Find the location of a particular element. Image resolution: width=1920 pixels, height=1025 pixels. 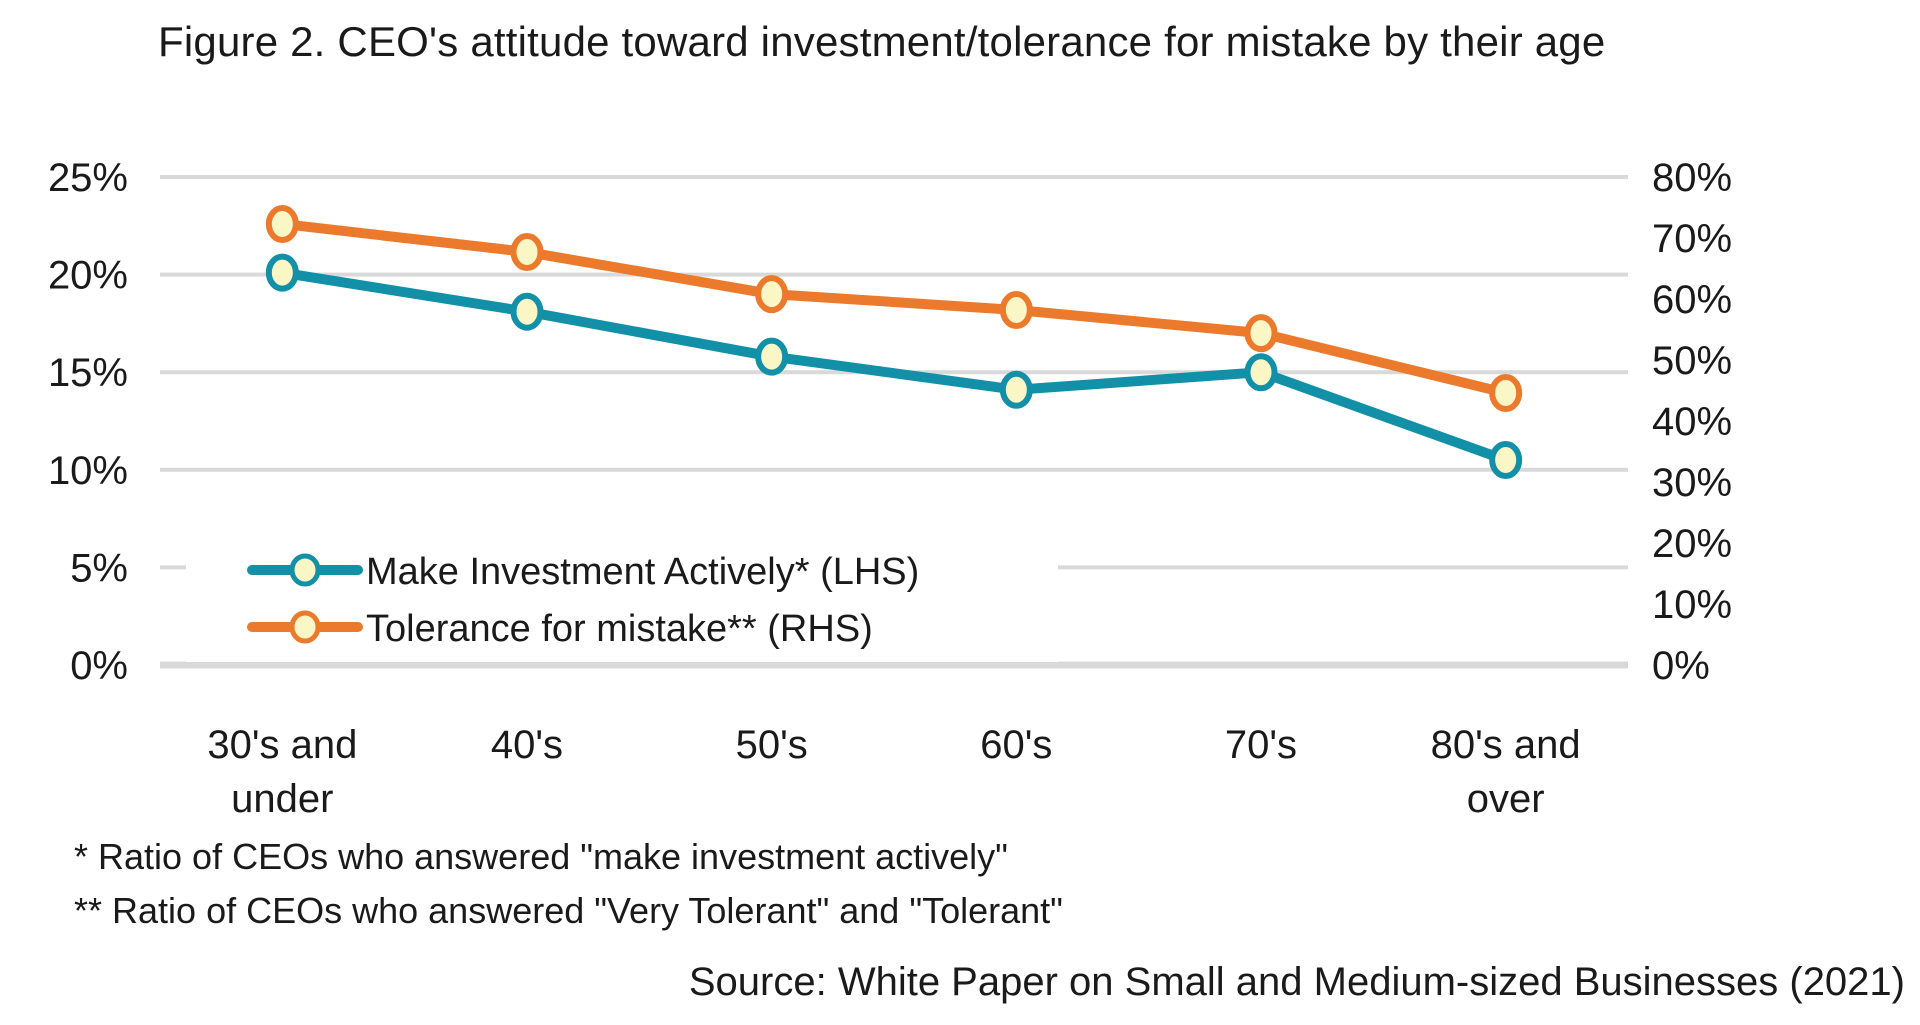

y-axis-label-left: 15% is located at coordinates (88, 373).